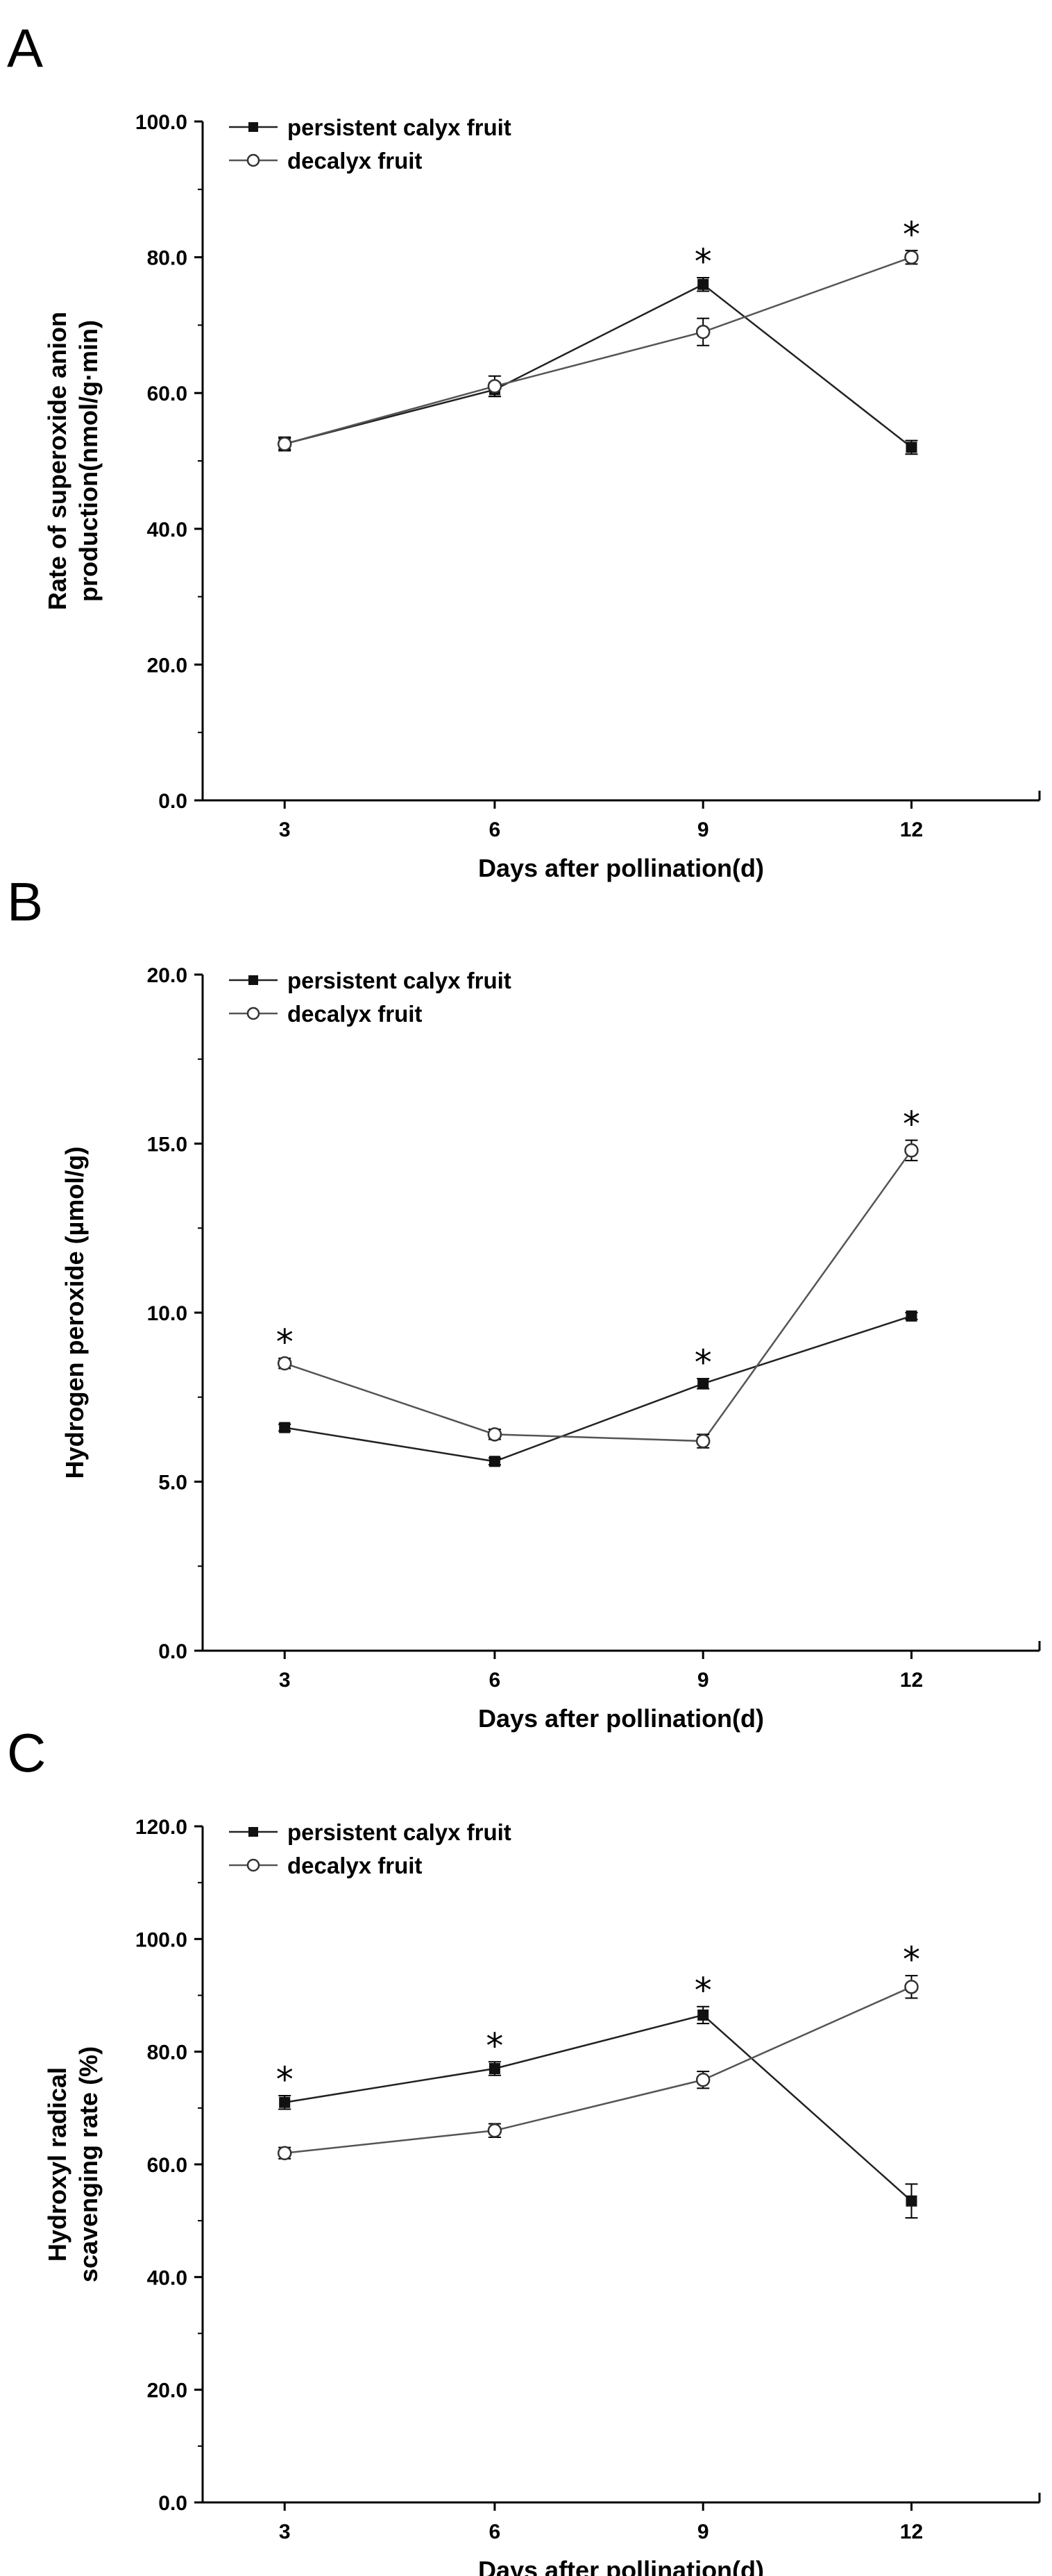 This screenshot has width=1052, height=2576. Describe the element at coordinates (57, 2164) in the screenshot. I see `y-axis-title: Hydroxyl radical` at that location.